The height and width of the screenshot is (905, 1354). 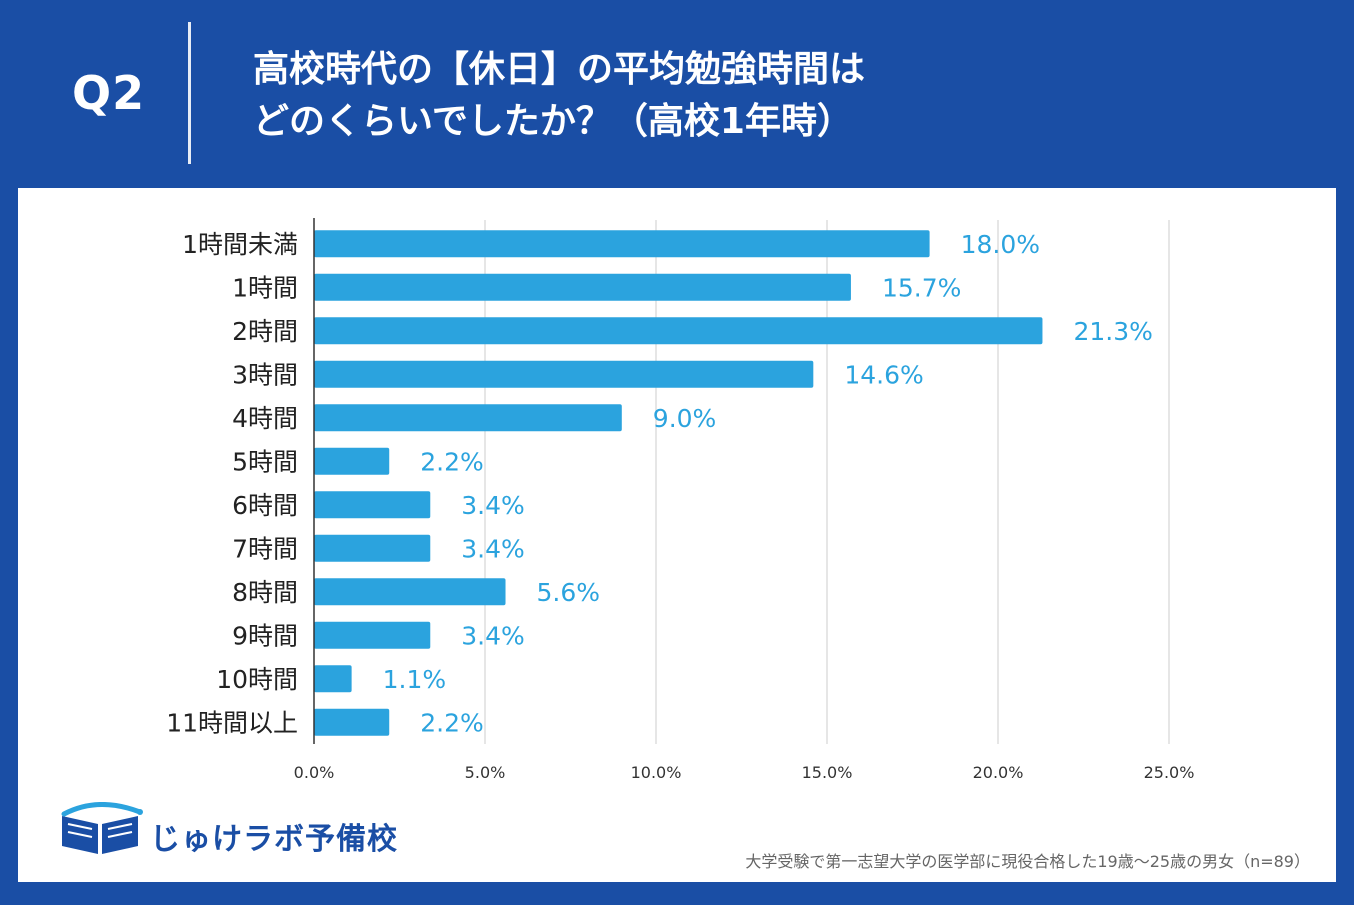 I want to click on category-label: 6時間, so click(x=265, y=505).